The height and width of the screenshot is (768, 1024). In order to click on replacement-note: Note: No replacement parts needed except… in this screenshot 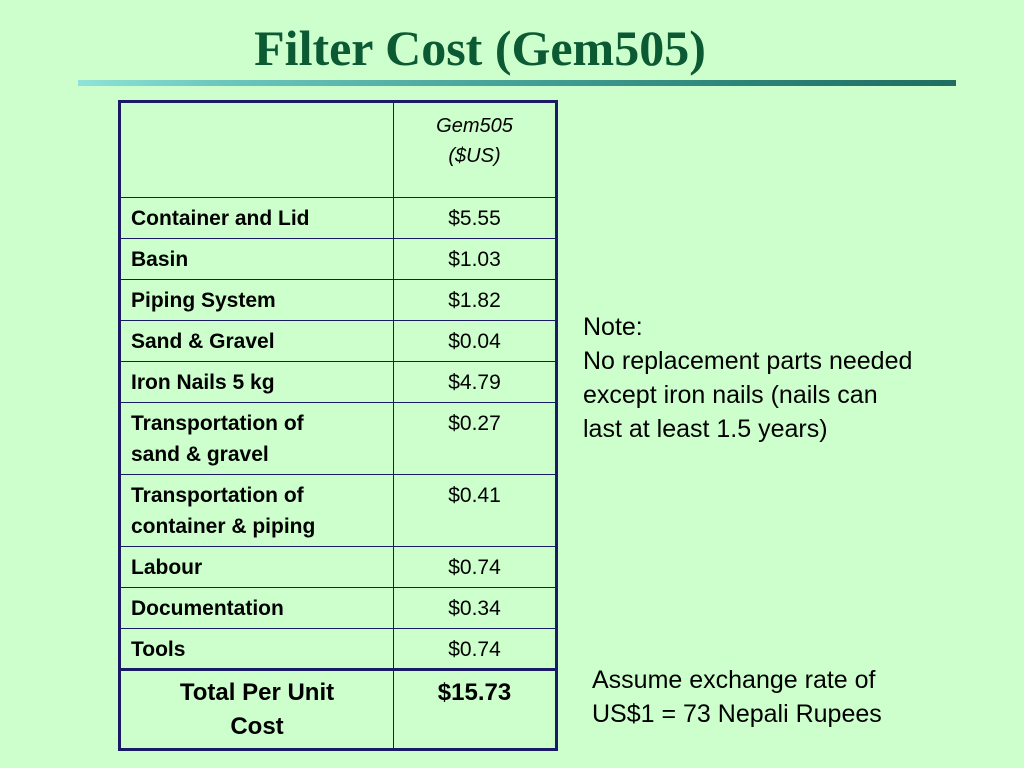, I will do `click(783, 378)`.